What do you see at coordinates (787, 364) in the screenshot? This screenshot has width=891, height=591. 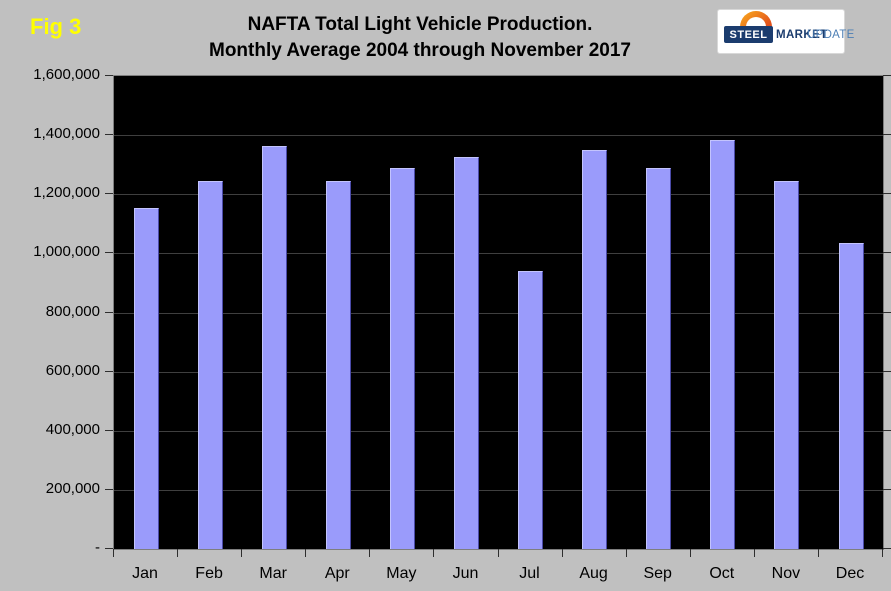 I see `bar-nov` at bounding box center [787, 364].